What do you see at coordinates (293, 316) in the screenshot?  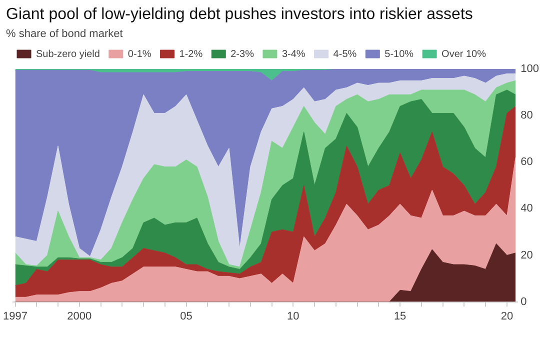 I see `x-tick-label: 10` at bounding box center [293, 316].